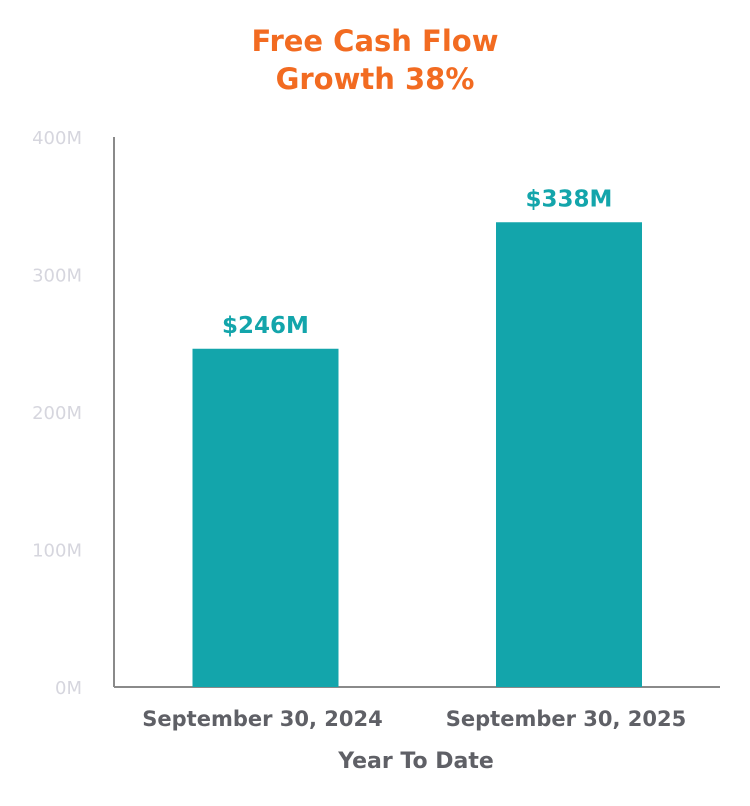 The image size is (750, 806). I want to click on data-label: $246M, so click(265, 326).